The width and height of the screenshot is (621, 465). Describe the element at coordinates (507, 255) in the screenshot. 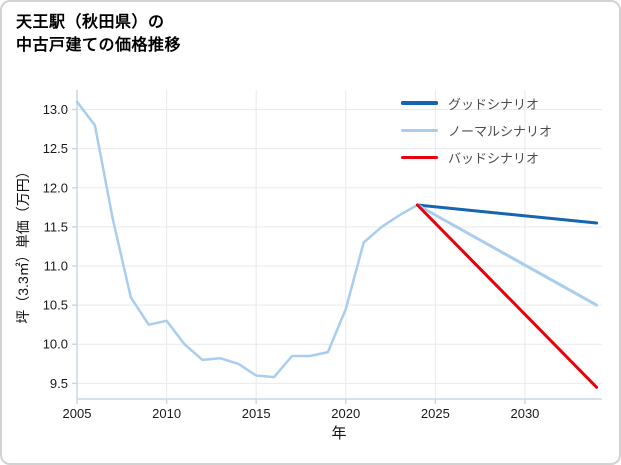

I see `series-line-normal` at that location.